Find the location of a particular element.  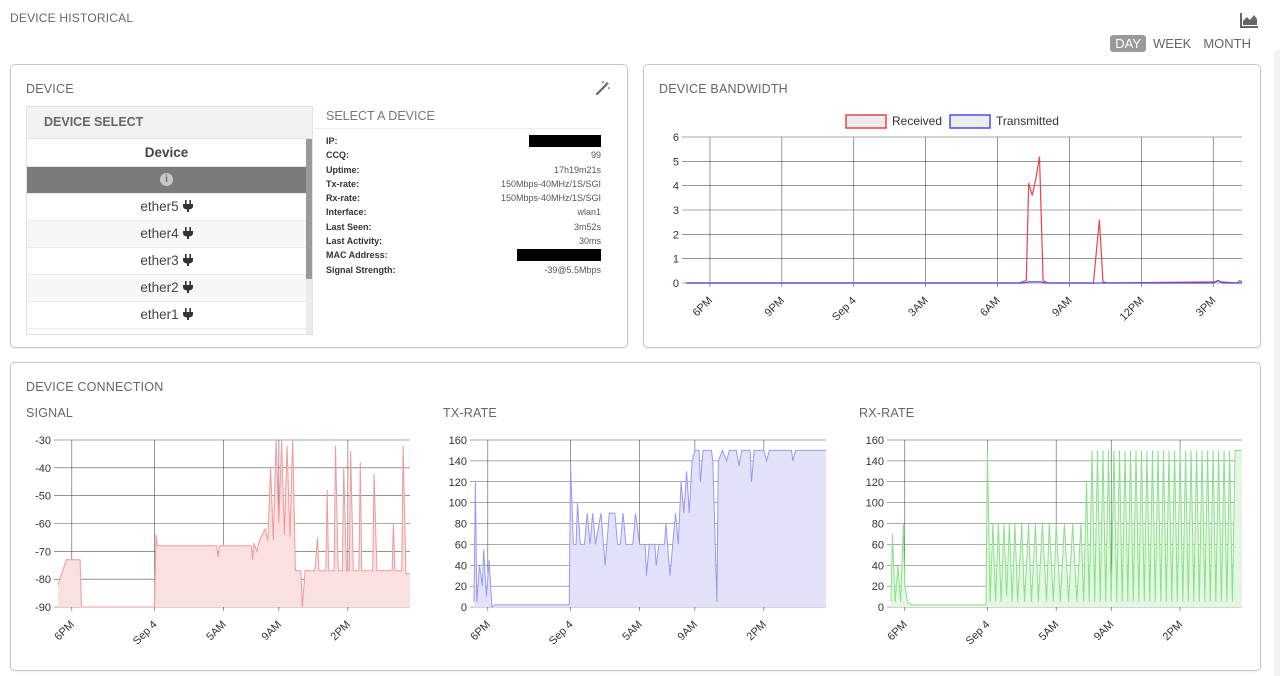

connection-panel-title: DEVICE CONNECTION is located at coordinates (95, 387).